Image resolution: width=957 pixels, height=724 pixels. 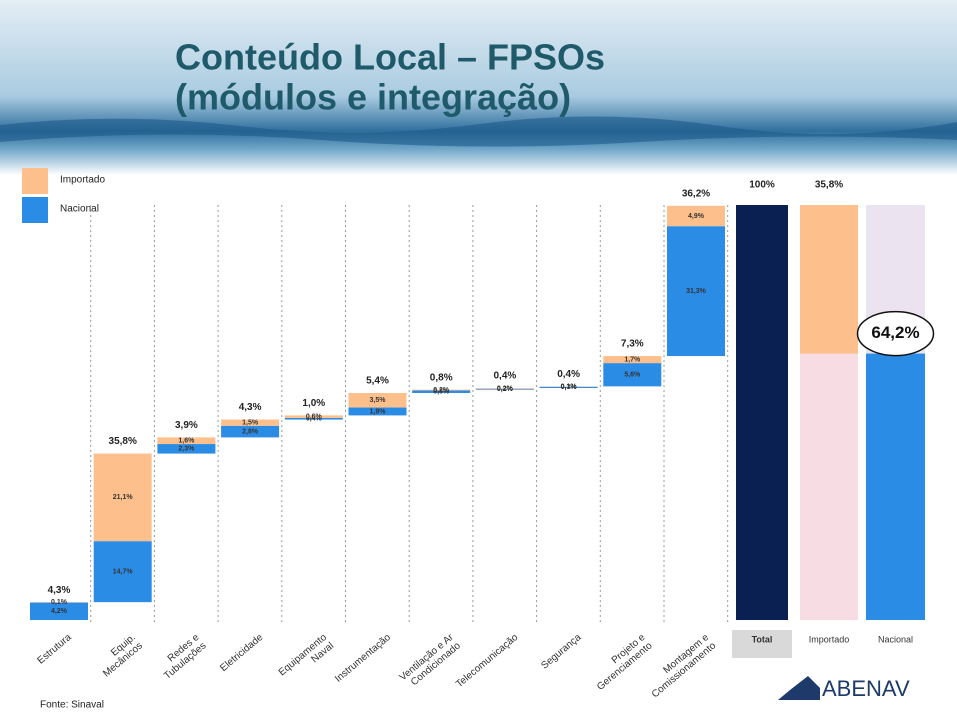 I want to click on total-label: 5,4%, so click(x=377, y=381).